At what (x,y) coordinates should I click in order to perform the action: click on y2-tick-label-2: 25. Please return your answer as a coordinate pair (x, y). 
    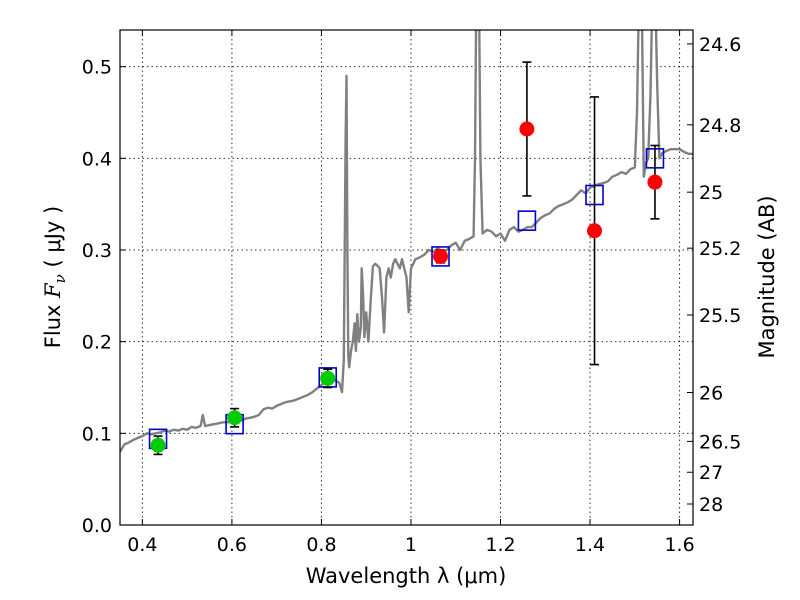
    Looking at the image, I should click on (711, 193).